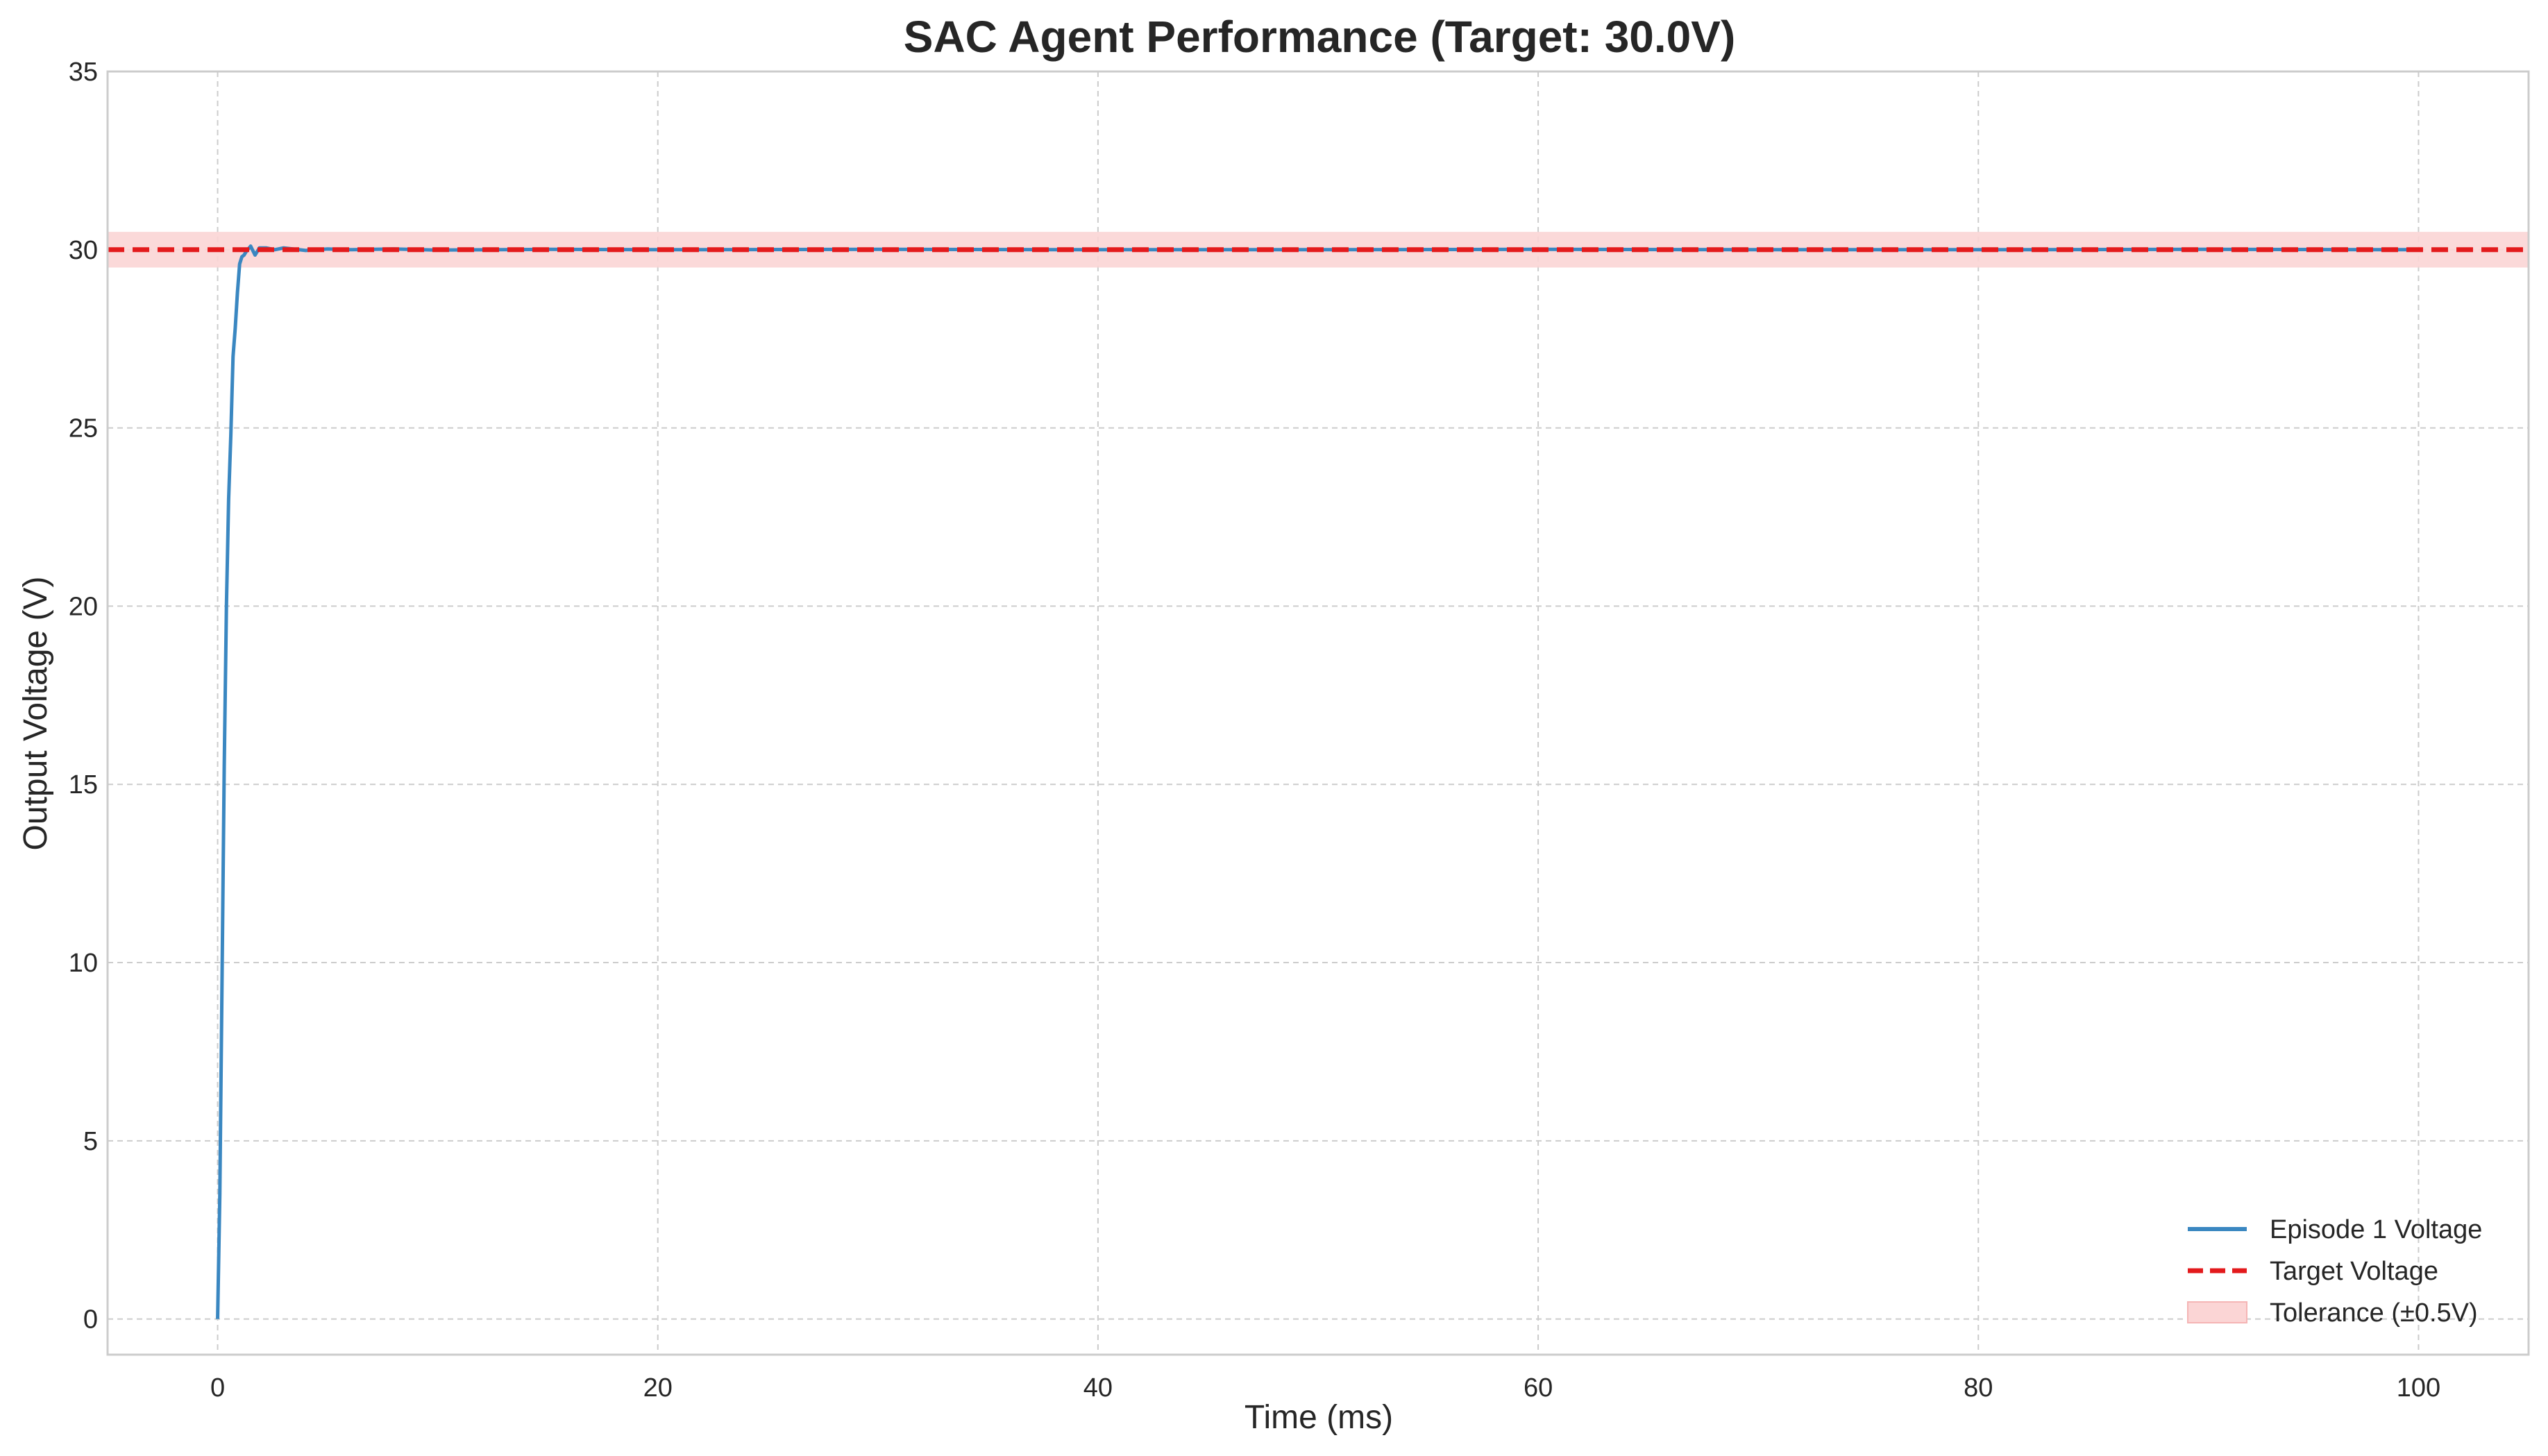 This screenshot has width=2548, height=1456. What do you see at coordinates (2376, 1229) in the screenshot?
I see `legend-label-episode: Episode 1 Voltage` at bounding box center [2376, 1229].